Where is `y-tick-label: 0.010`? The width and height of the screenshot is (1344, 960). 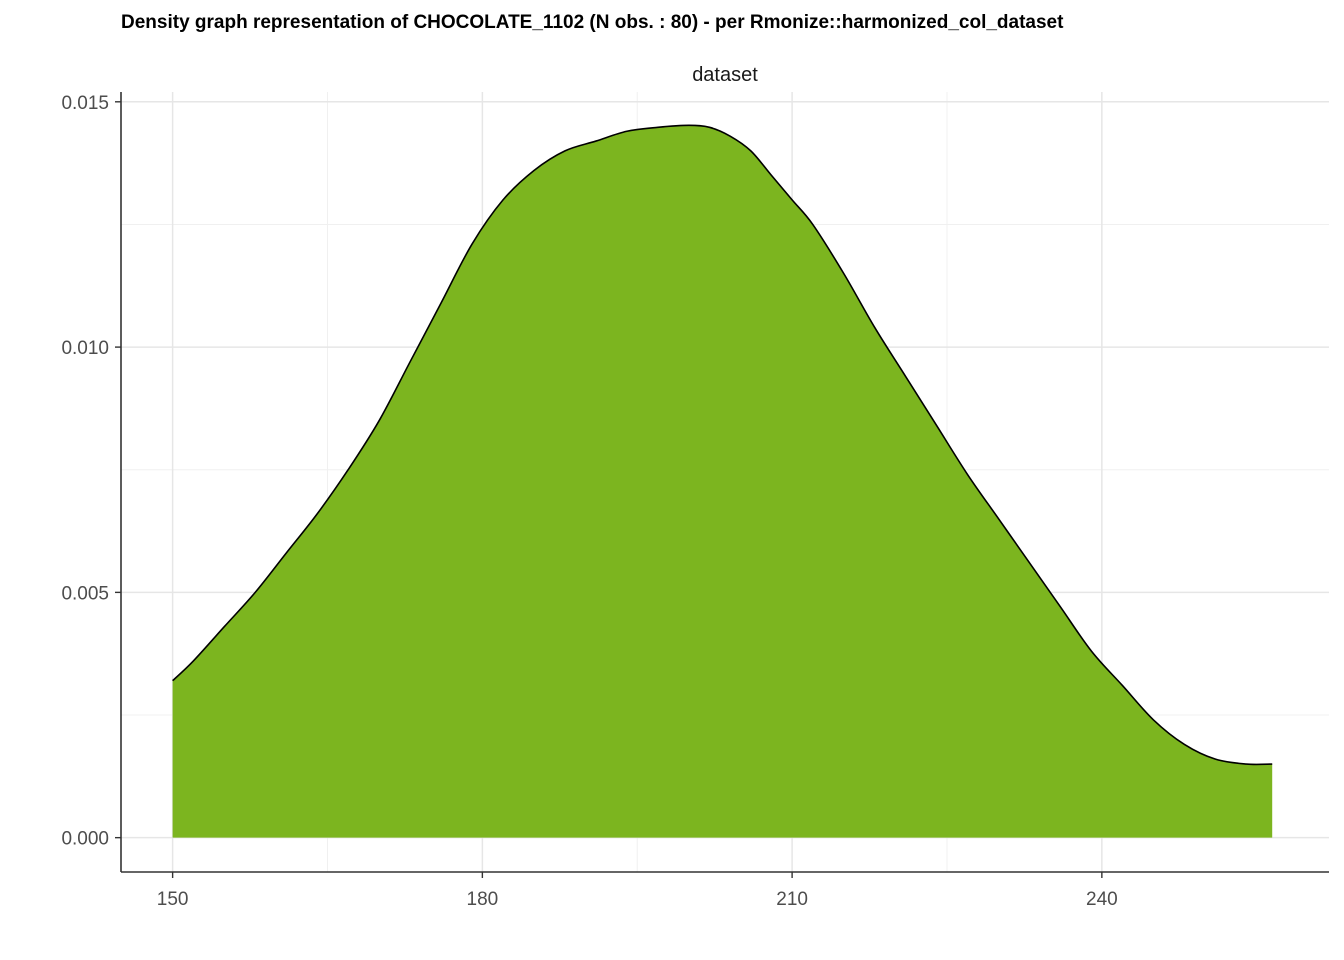 y-tick-label: 0.010 is located at coordinates (85, 348).